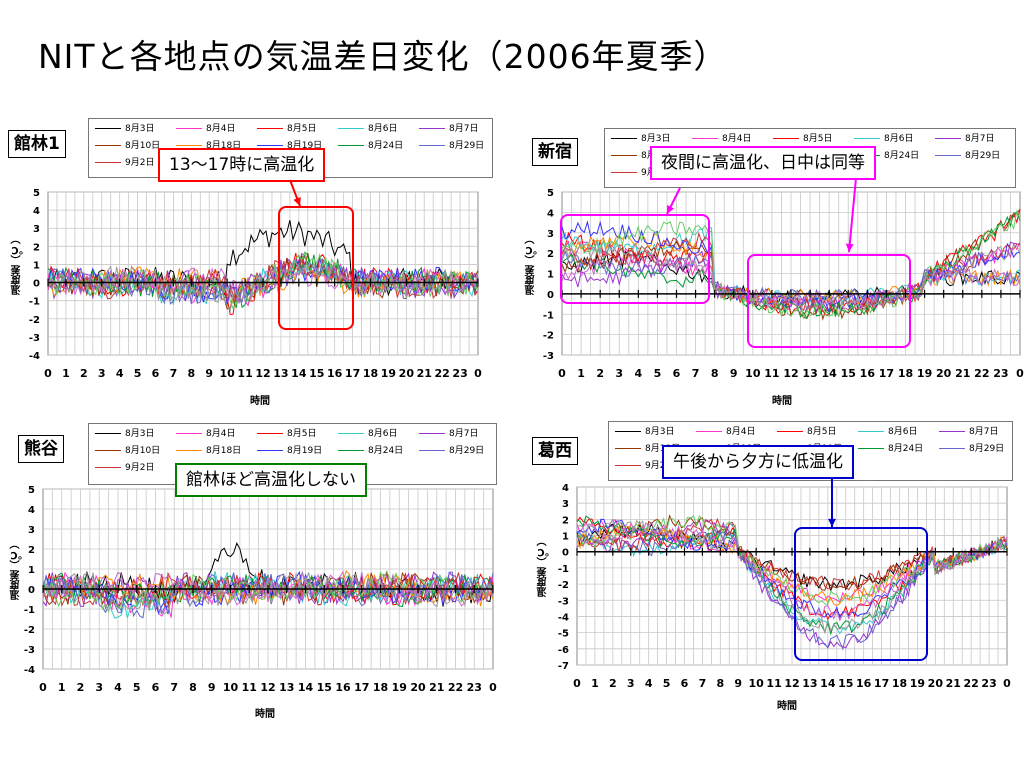 The image size is (1024, 768). I want to click on legend-label: 8月29日, so click(467, 451).